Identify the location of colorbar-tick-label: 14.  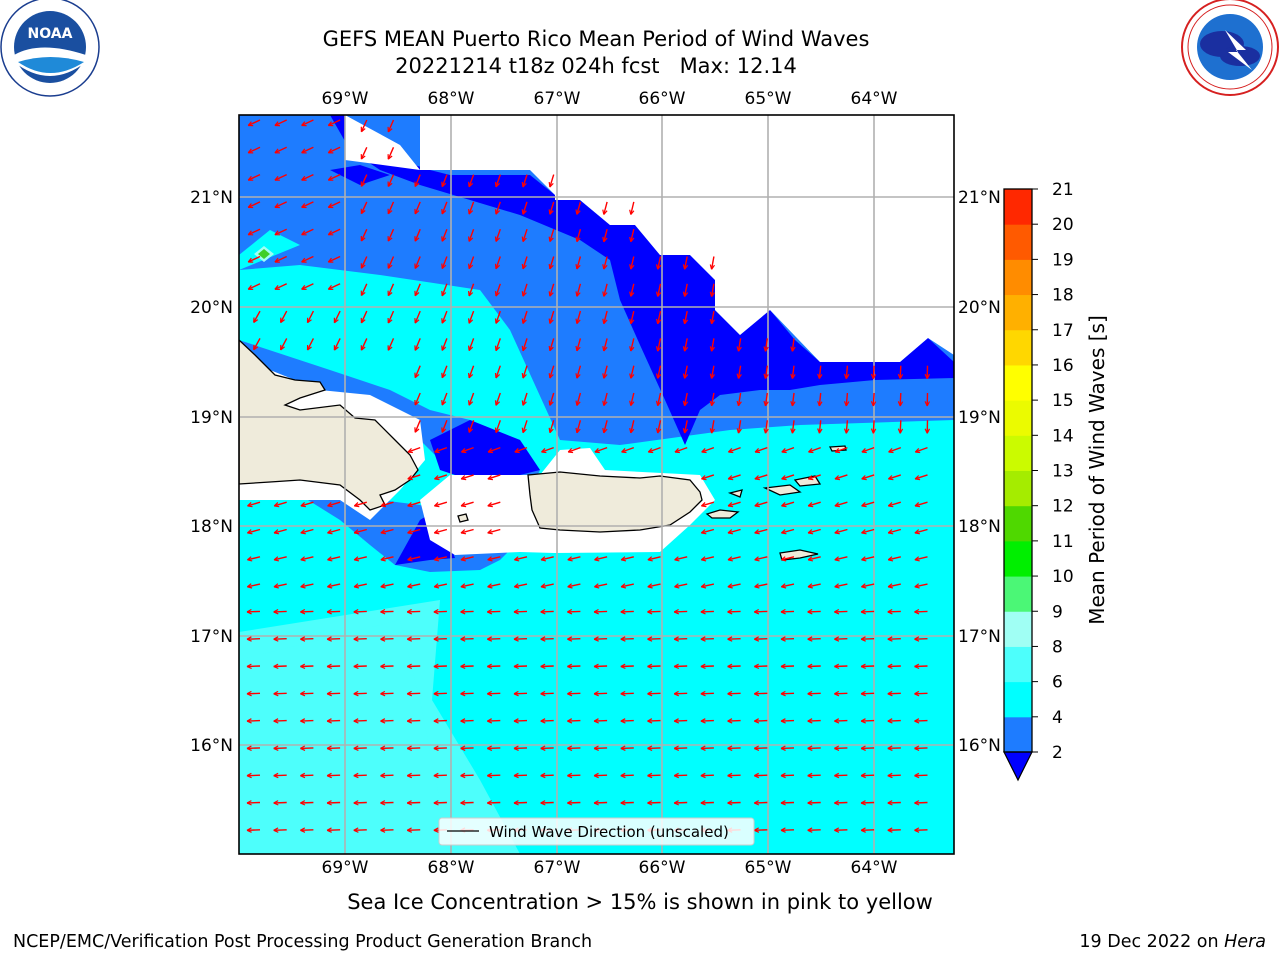
(1063, 436).